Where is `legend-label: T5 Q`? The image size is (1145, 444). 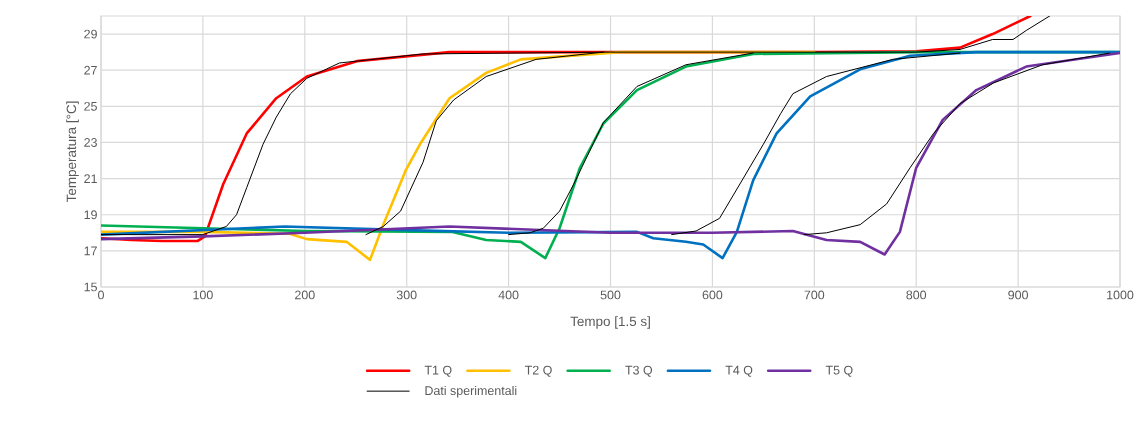 legend-label: T5 Q is located at coordinates (839, 371).